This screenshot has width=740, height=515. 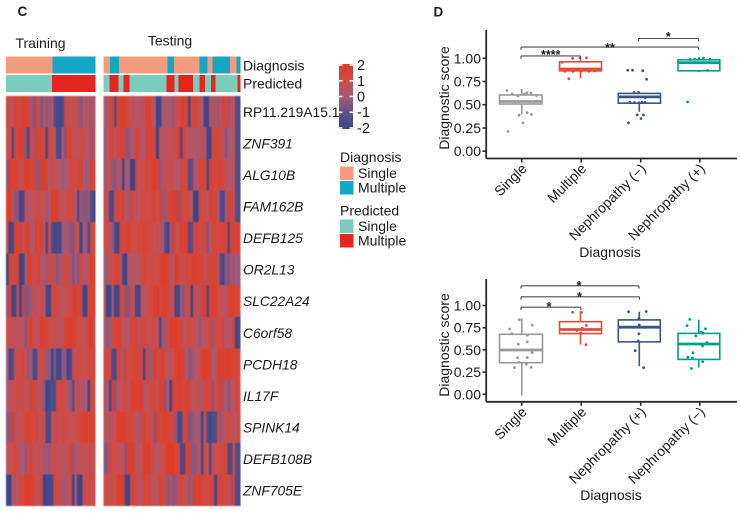 I want to click on svg-text: OR2L13, so click(x=269, y=270).